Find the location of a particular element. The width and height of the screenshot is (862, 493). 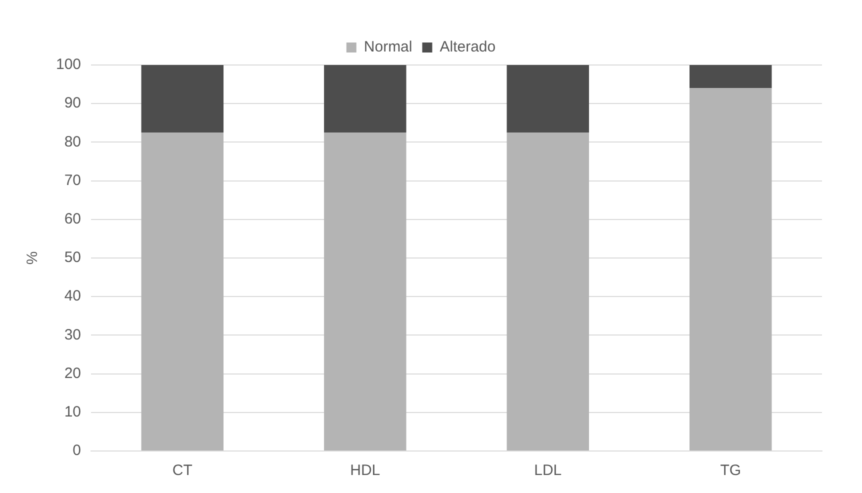

y-tick-label: 50 is located at coordinates (73, 257).